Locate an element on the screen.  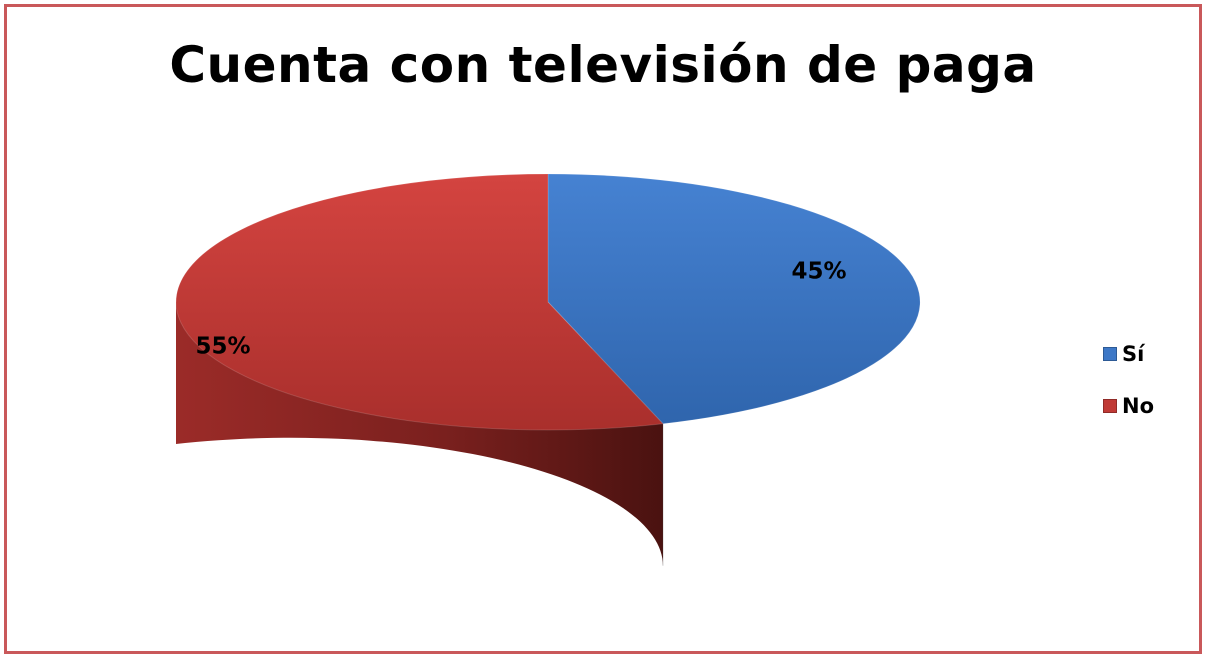
legend-item-no: No is located at coordinates (1128, 406).